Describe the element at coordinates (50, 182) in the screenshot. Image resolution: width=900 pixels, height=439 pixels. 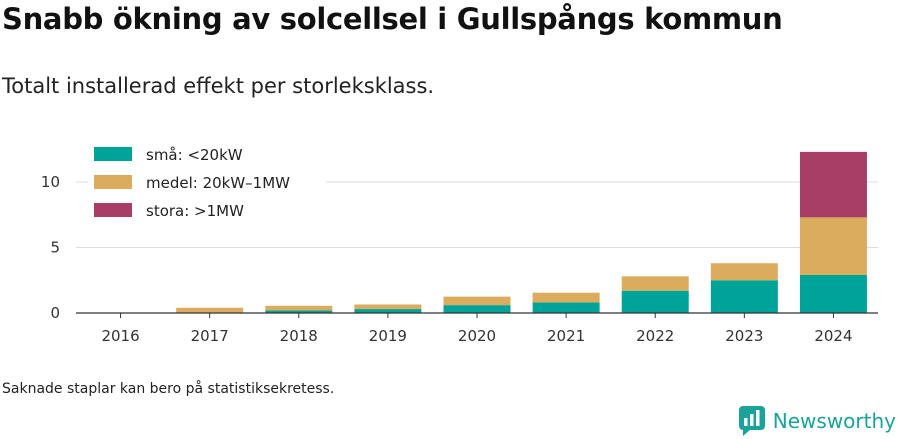
I see `y-tick-label: 10` at that location.